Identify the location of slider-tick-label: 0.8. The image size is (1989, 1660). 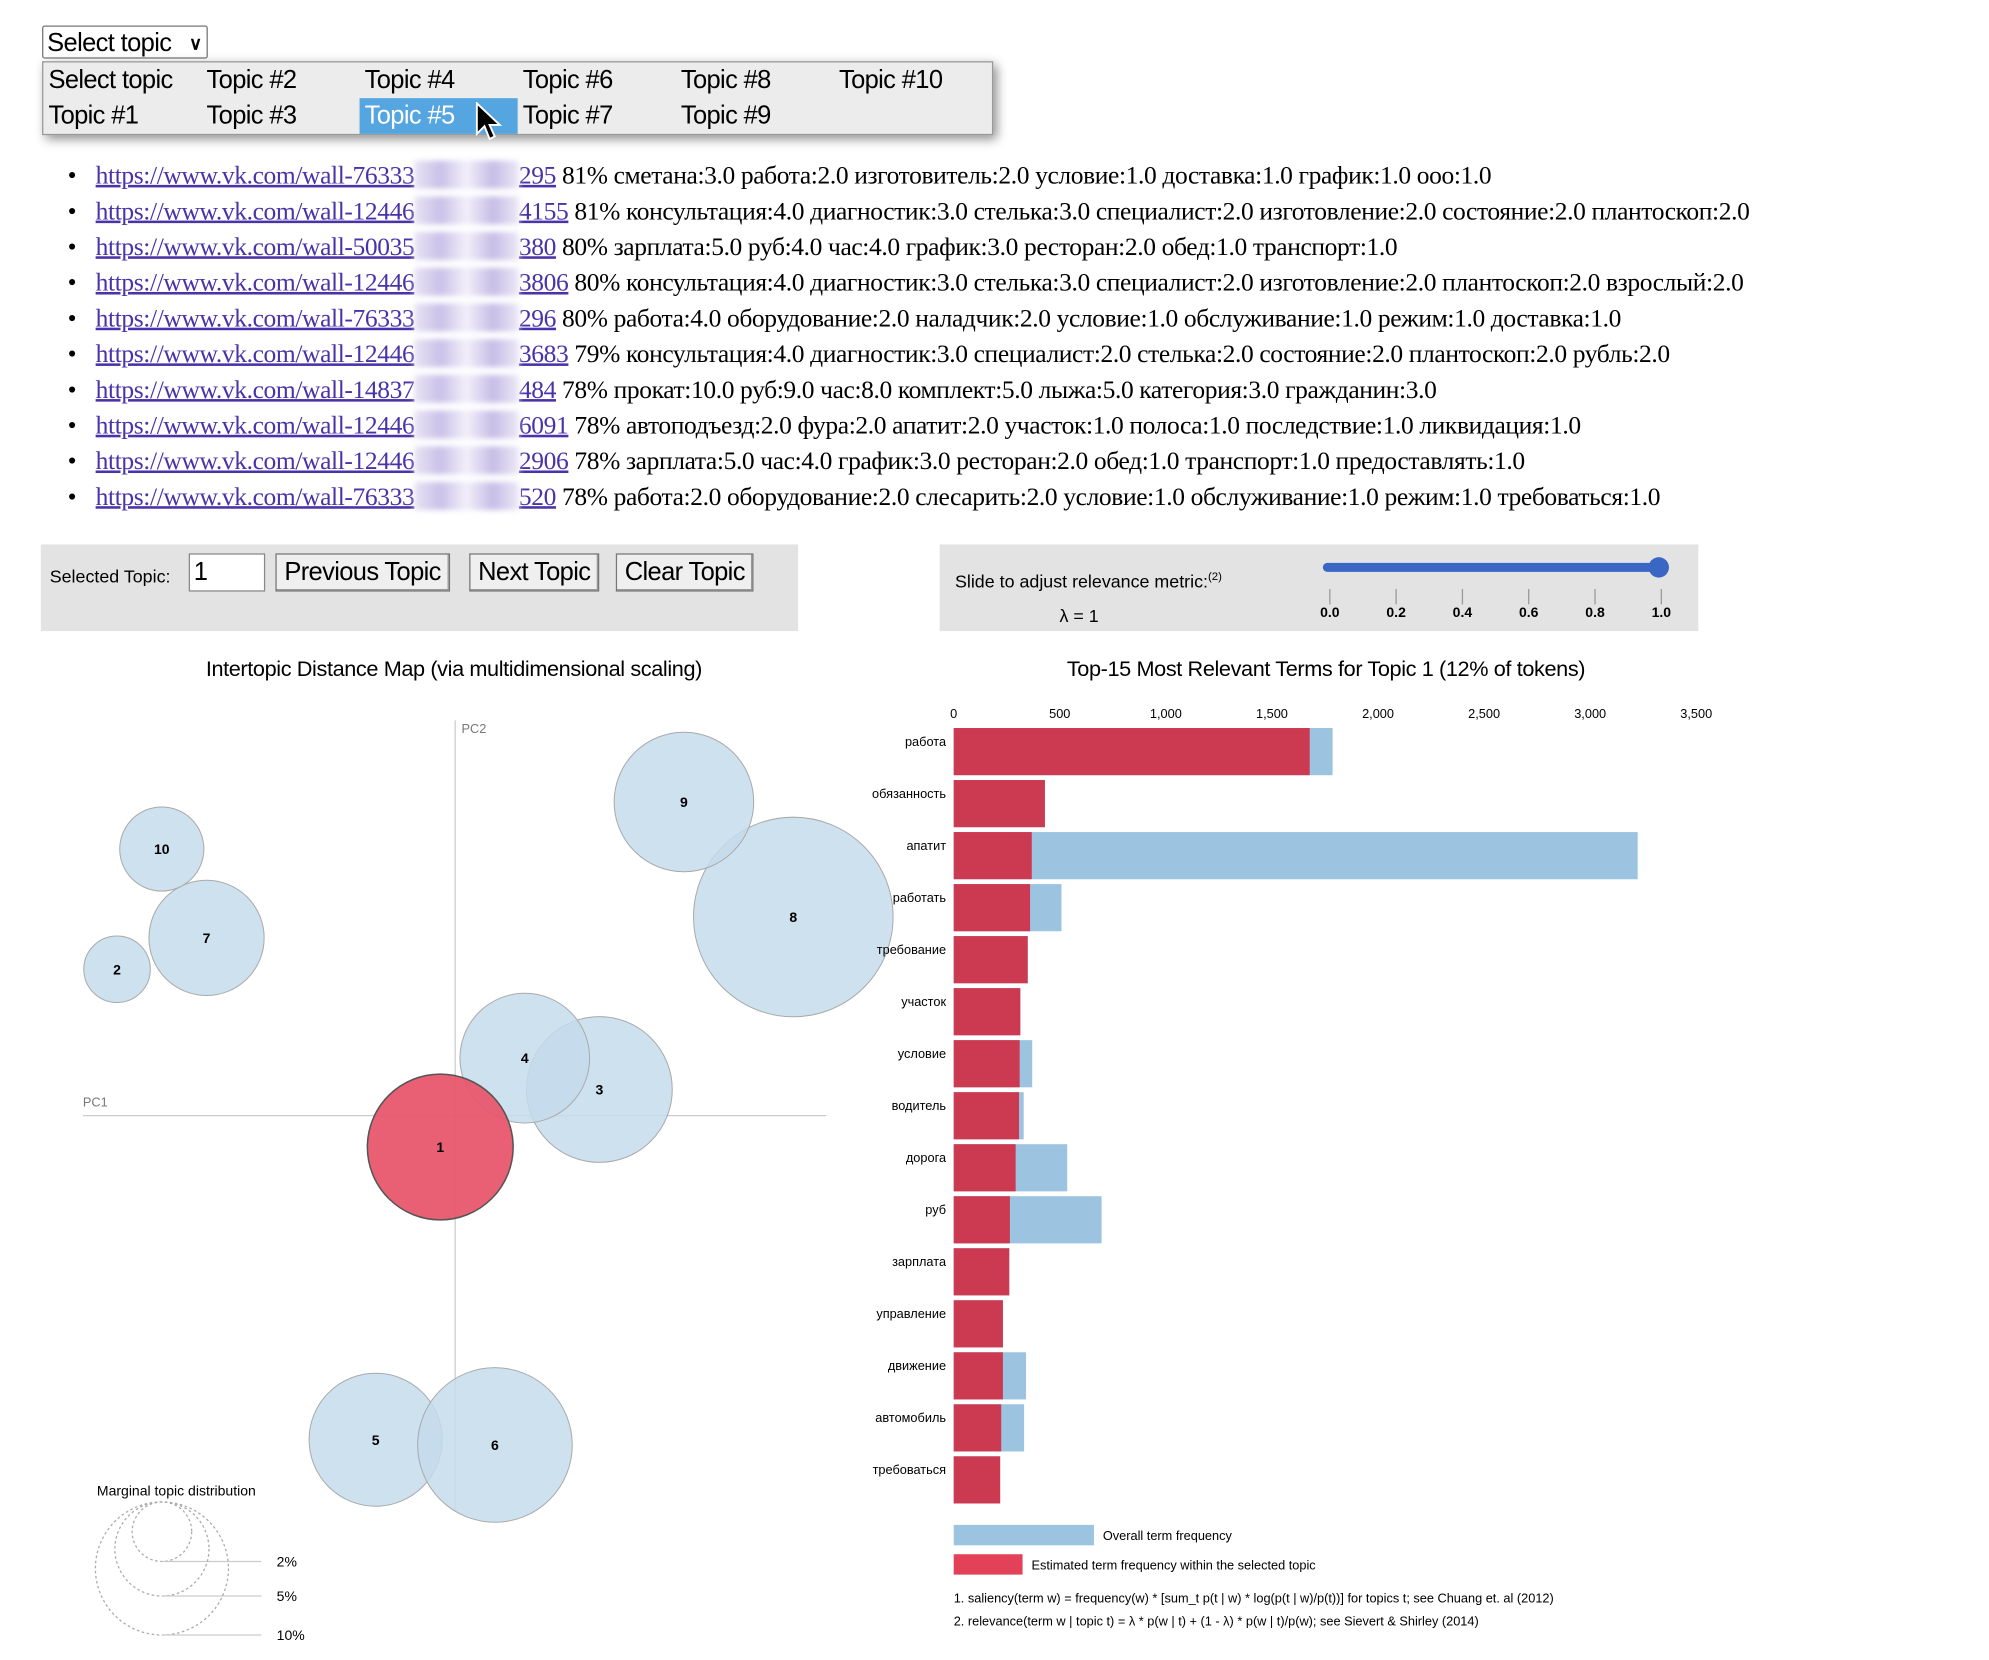
(1595, 612).